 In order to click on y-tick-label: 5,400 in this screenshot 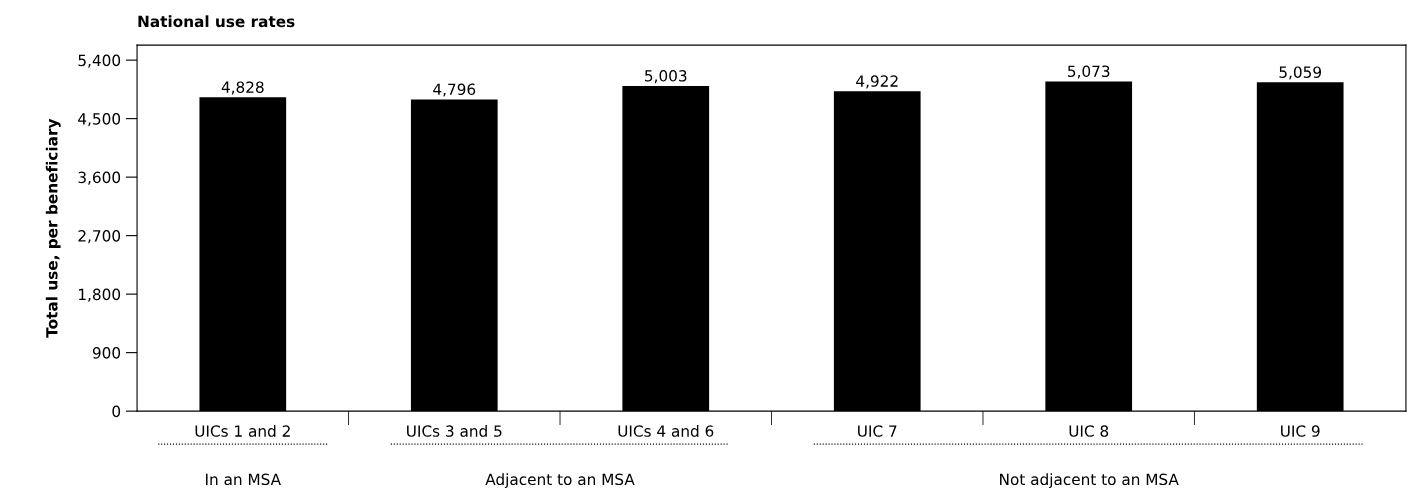, I will do `click(99, 61)`.